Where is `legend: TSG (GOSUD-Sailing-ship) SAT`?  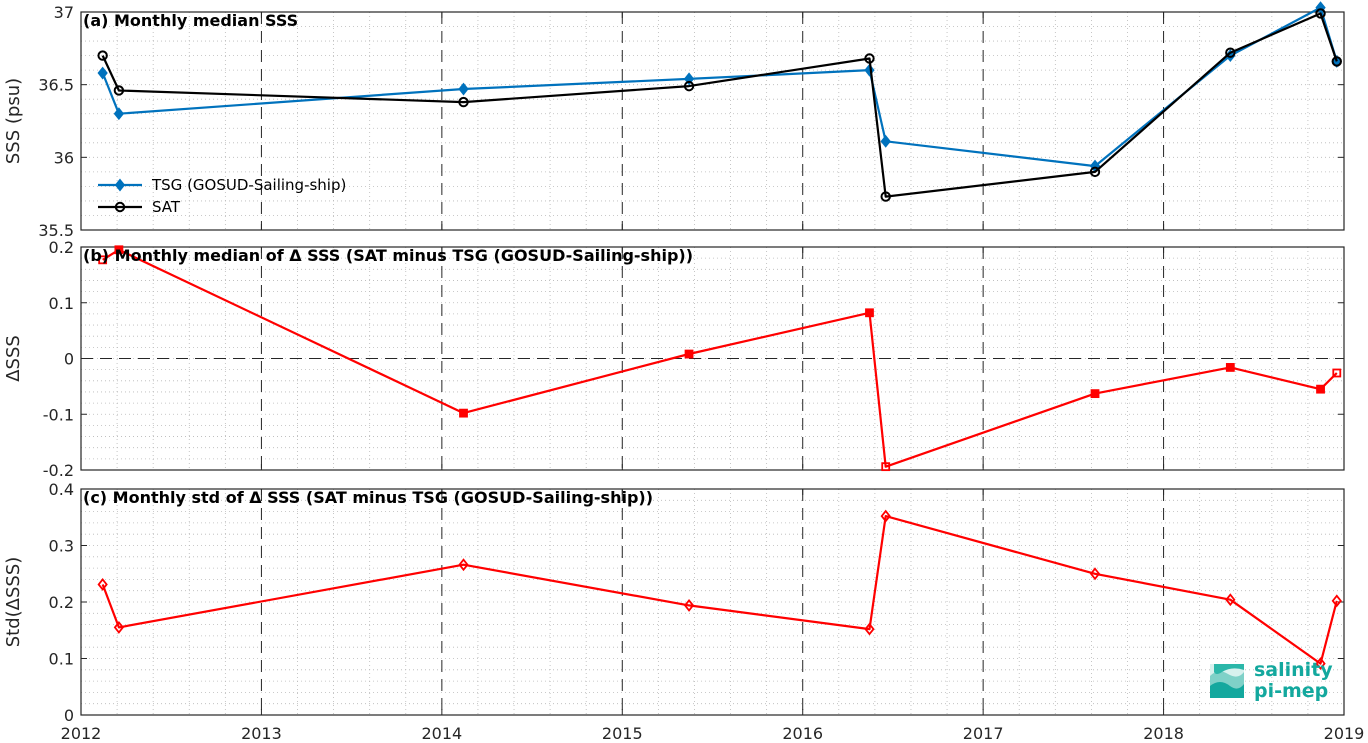
legend: TSG (GOSUD-Sailing-ship) SAT is located at coordinates (222, 196).